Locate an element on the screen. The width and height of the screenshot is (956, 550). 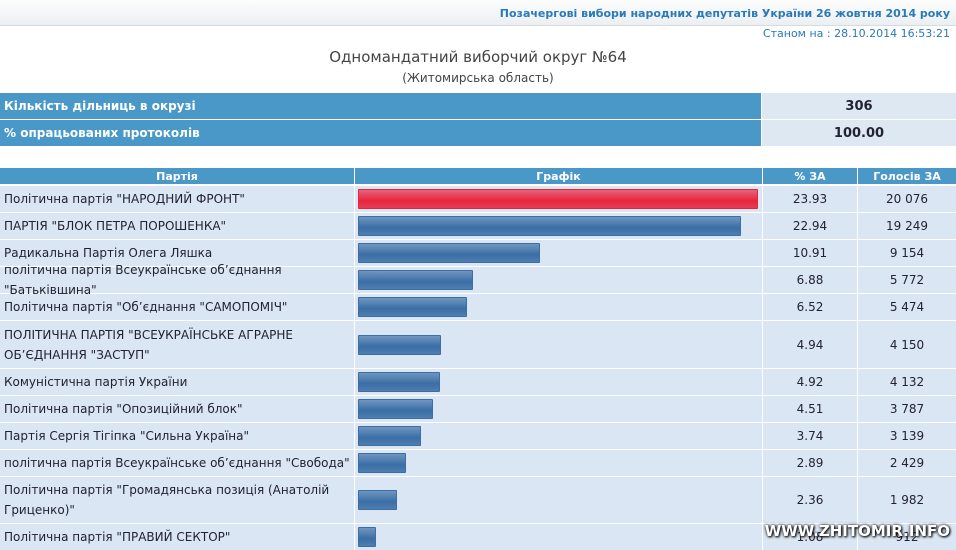
percent: 4.92 is located at coordinates (810, 382).